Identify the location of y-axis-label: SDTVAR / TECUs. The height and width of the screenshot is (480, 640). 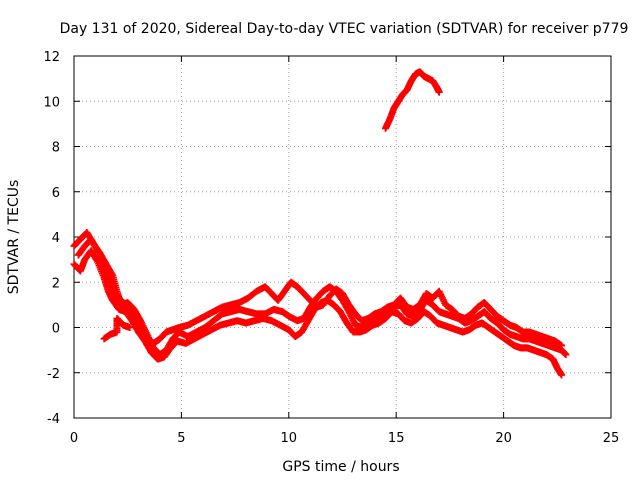
(14, 237).